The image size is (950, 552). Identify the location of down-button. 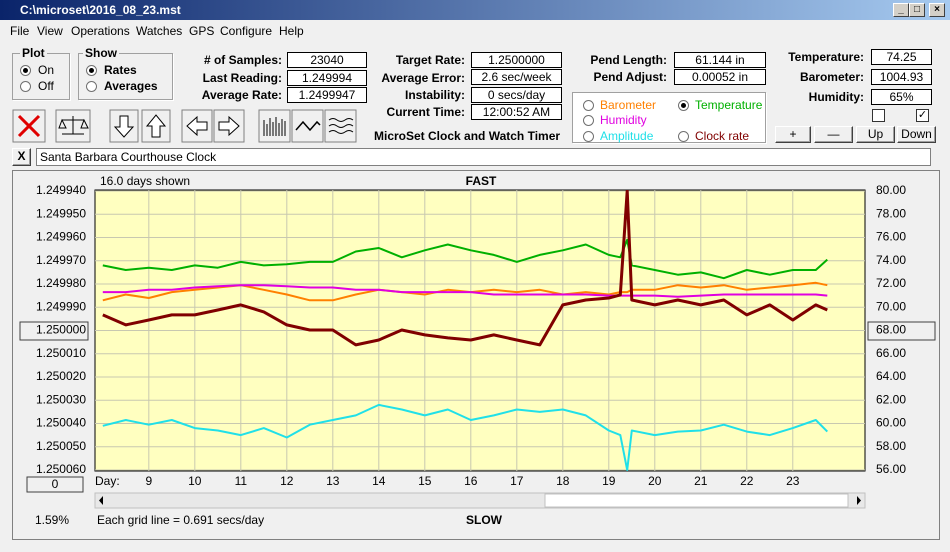
(124, 126).